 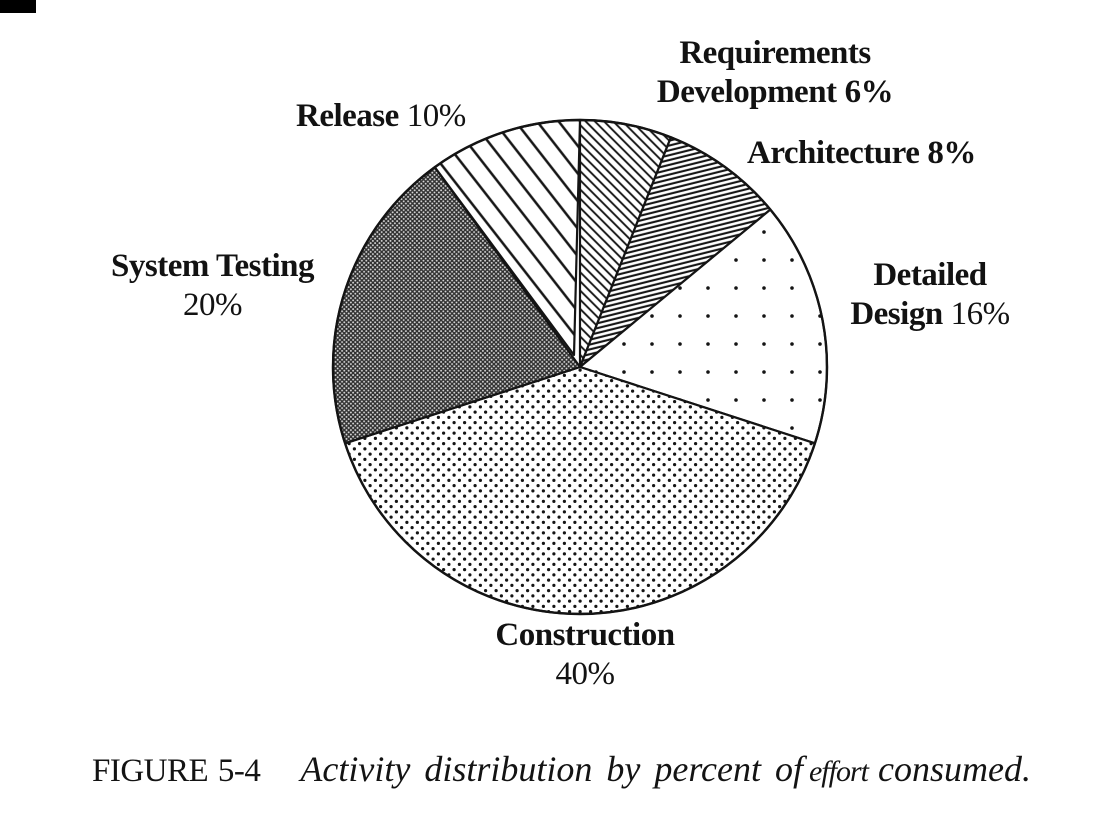 What do you see at coordinates (838, 771) in the screenshot?
I see `caption-text-effort: effort` at bounding box center [838, 771].